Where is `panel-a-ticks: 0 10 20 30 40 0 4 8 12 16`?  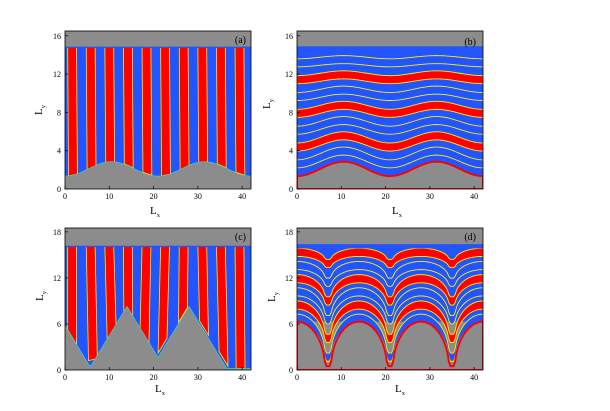
panel-a-ticks: 0 10 20 30 40 0 4 8 12 16 is located at coordinates (149, 116).